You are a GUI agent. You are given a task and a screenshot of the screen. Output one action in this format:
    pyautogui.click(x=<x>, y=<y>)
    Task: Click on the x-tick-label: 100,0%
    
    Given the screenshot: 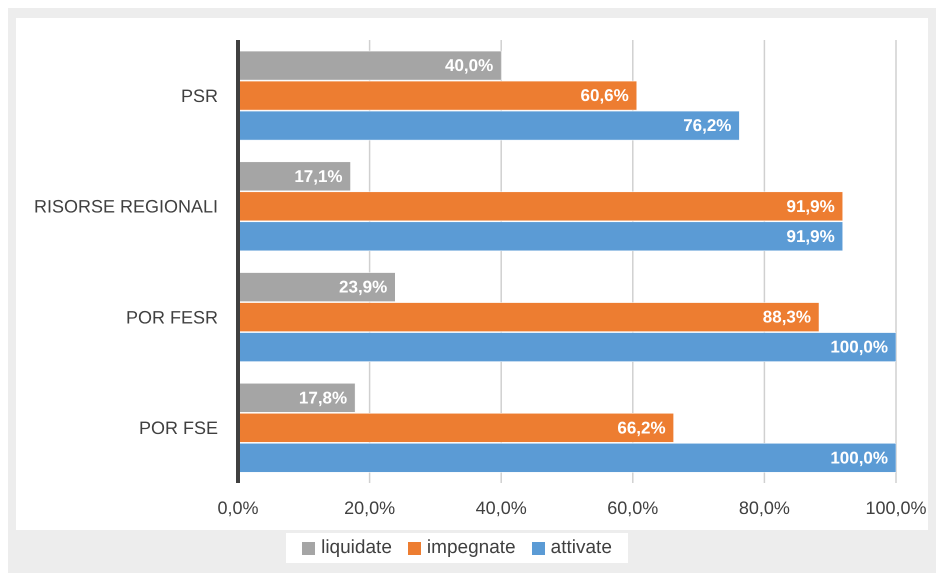 What is the action you would take?
    pyautogui.click(x=896, y=508)
    